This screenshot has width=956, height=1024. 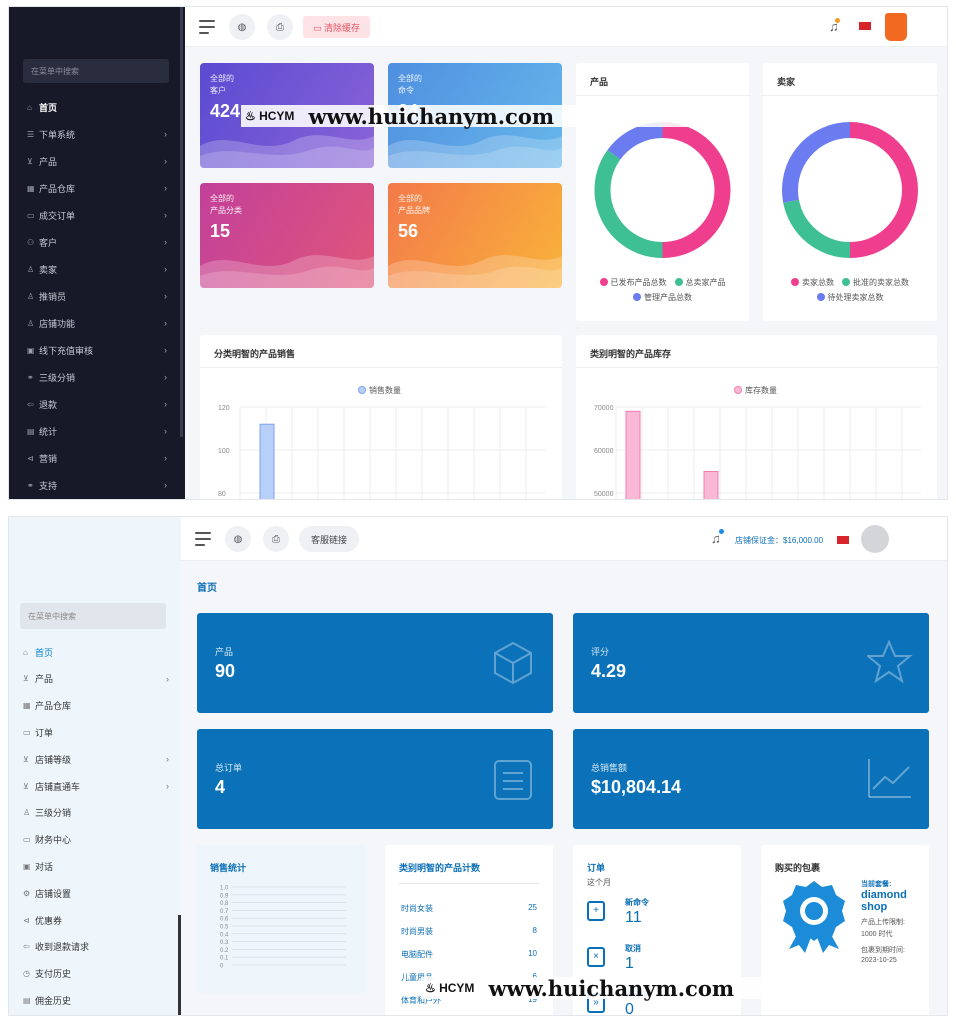 I want to click on sidebar-item: ♙ 三级分销, so click(x=95, y=813).